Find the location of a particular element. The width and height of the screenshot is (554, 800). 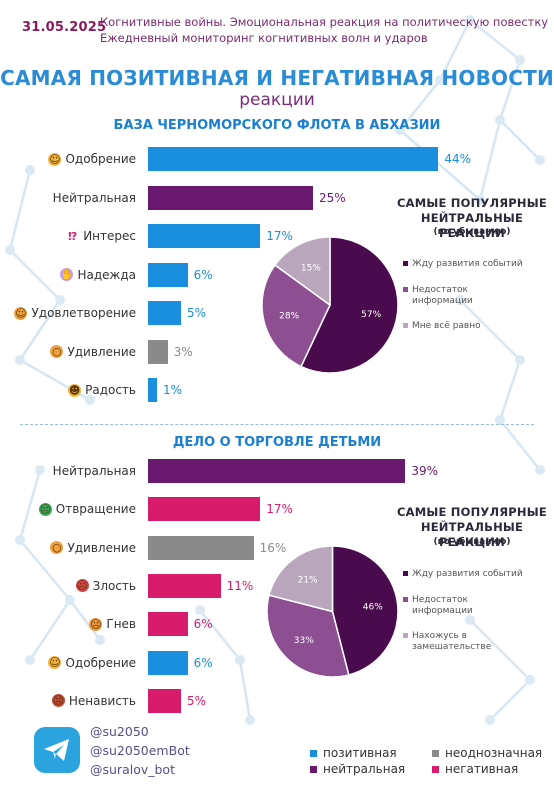

hate-emoji-icon: ☹ is located at coordinates (58, 701).